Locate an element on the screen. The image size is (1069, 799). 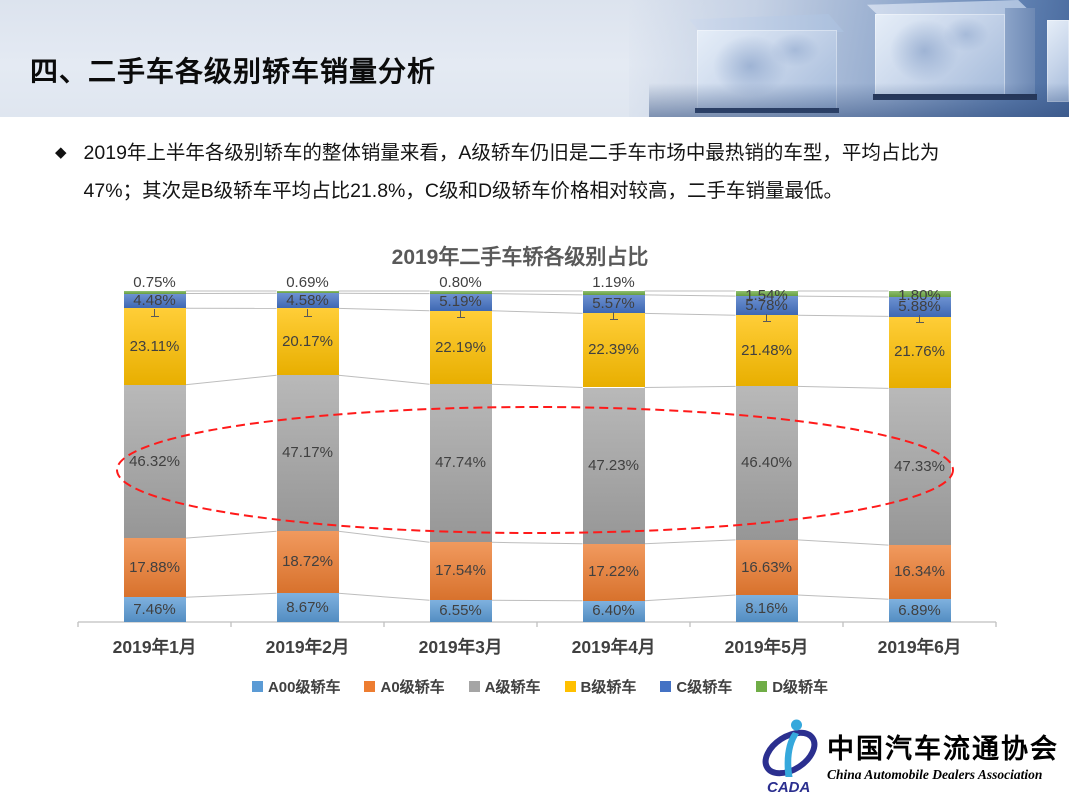
data-label: 17.88% is located at coordinates (154, 567).